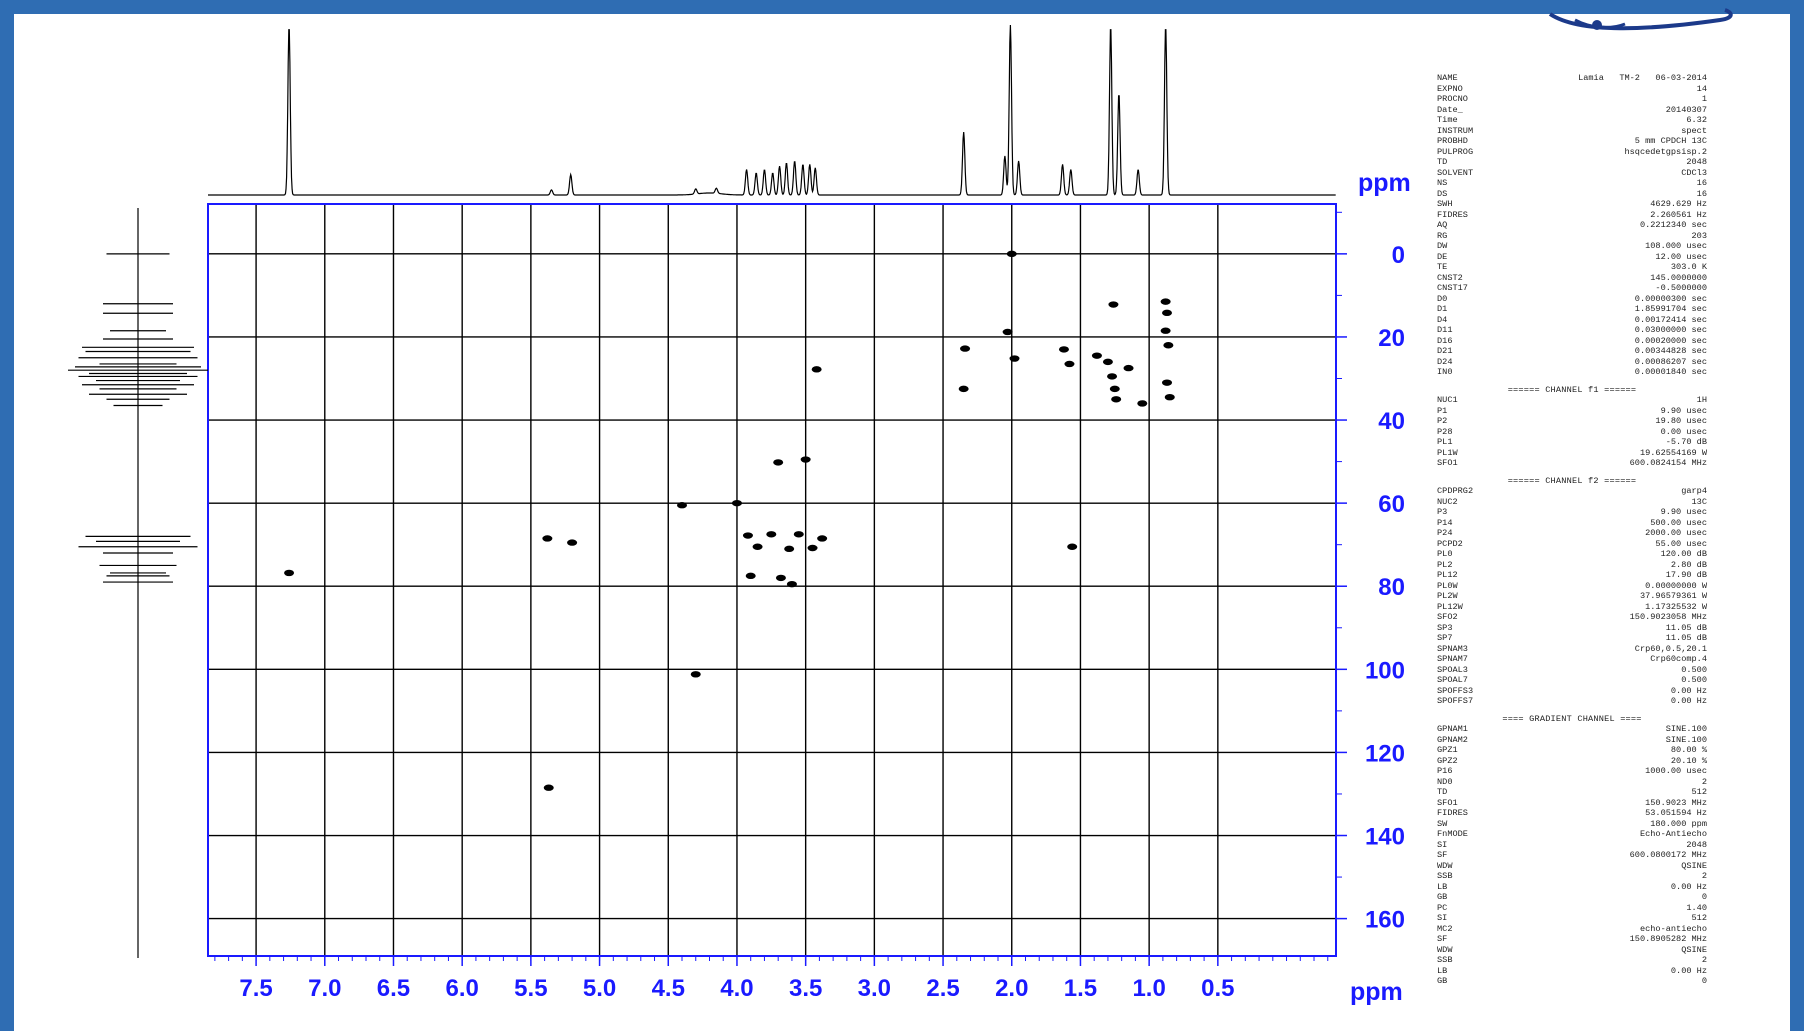 The width and height of the screenshot is (1804, 1031). I want to click on parameter-name: CPDPRG2, so click(1455, 491).